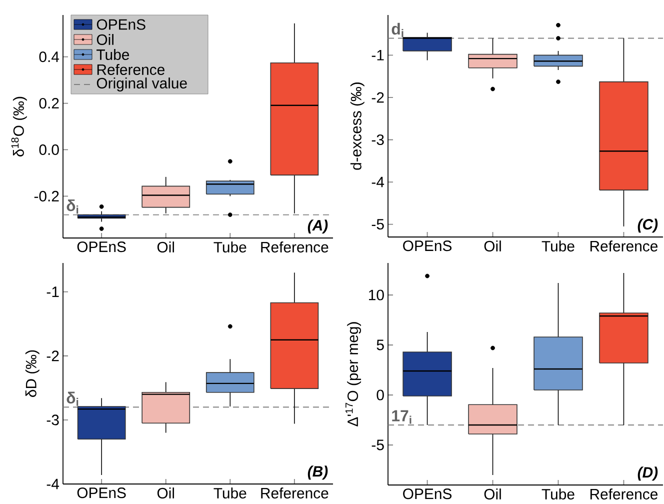 The image size is (664, 504). I want to click on annotation: (C), so click(648, 225).